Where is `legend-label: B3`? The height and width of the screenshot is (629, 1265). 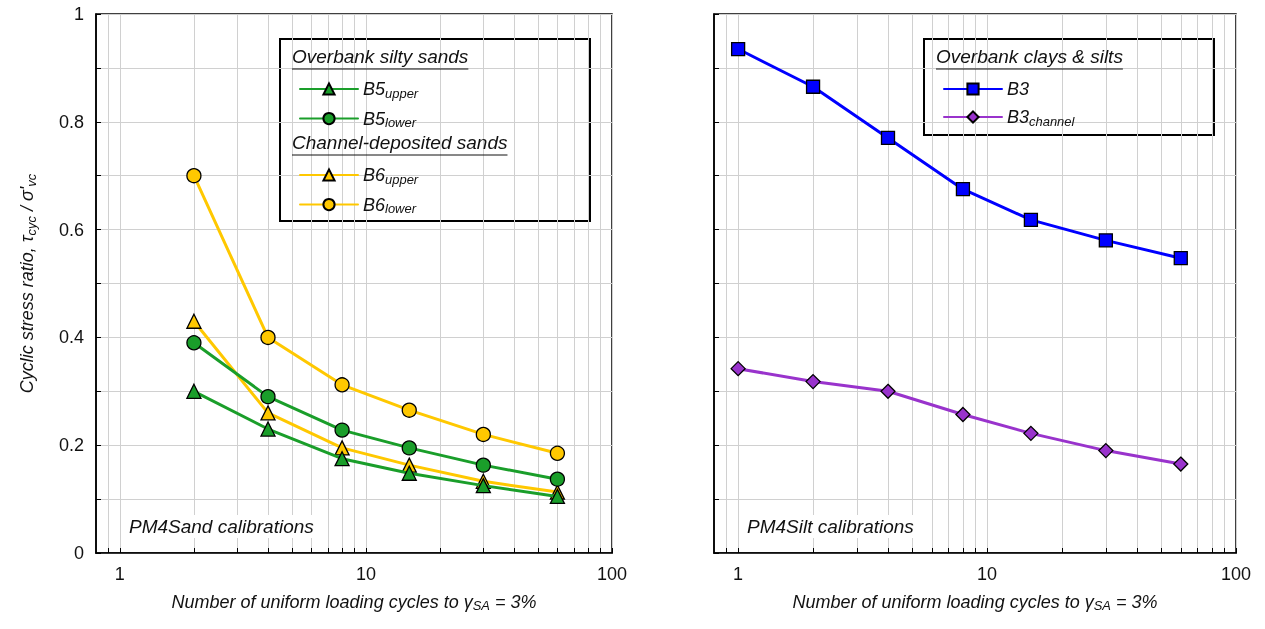 legend-label: B3 is located at coordinates (1018, 89).